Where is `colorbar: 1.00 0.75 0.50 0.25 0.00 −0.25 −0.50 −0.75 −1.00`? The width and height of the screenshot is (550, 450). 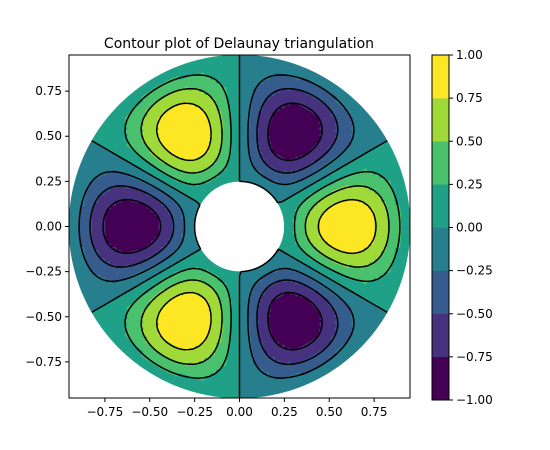 colorbar: 1.00 0.75 0.50 0.25 0.00 −0.25 −0.50 −0.75 −1.00 is located at coordinates (462, 227).